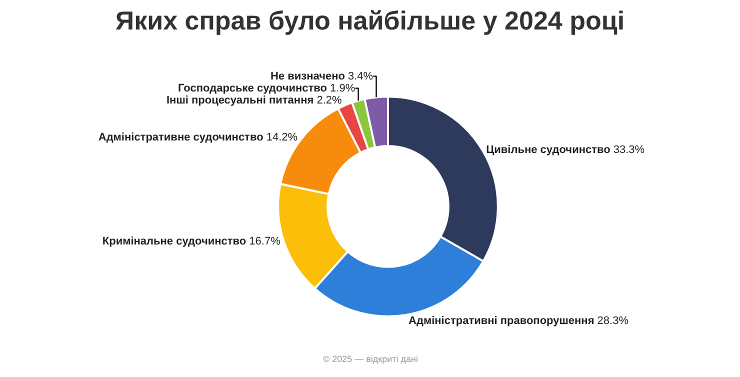 The width and height of the screenshot is (740, 377). I want to click on data-label: 28.3%, so click(612, 320).